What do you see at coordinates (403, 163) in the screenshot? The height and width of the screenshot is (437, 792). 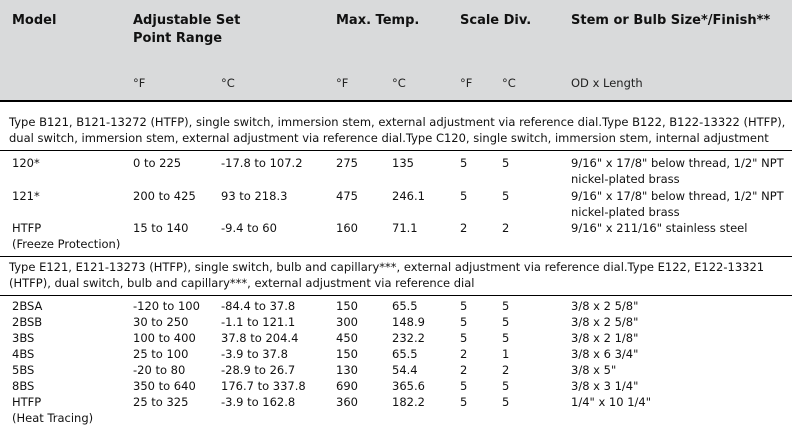 I see `cell-temp-c: 135` at bounding box center [403, 163].